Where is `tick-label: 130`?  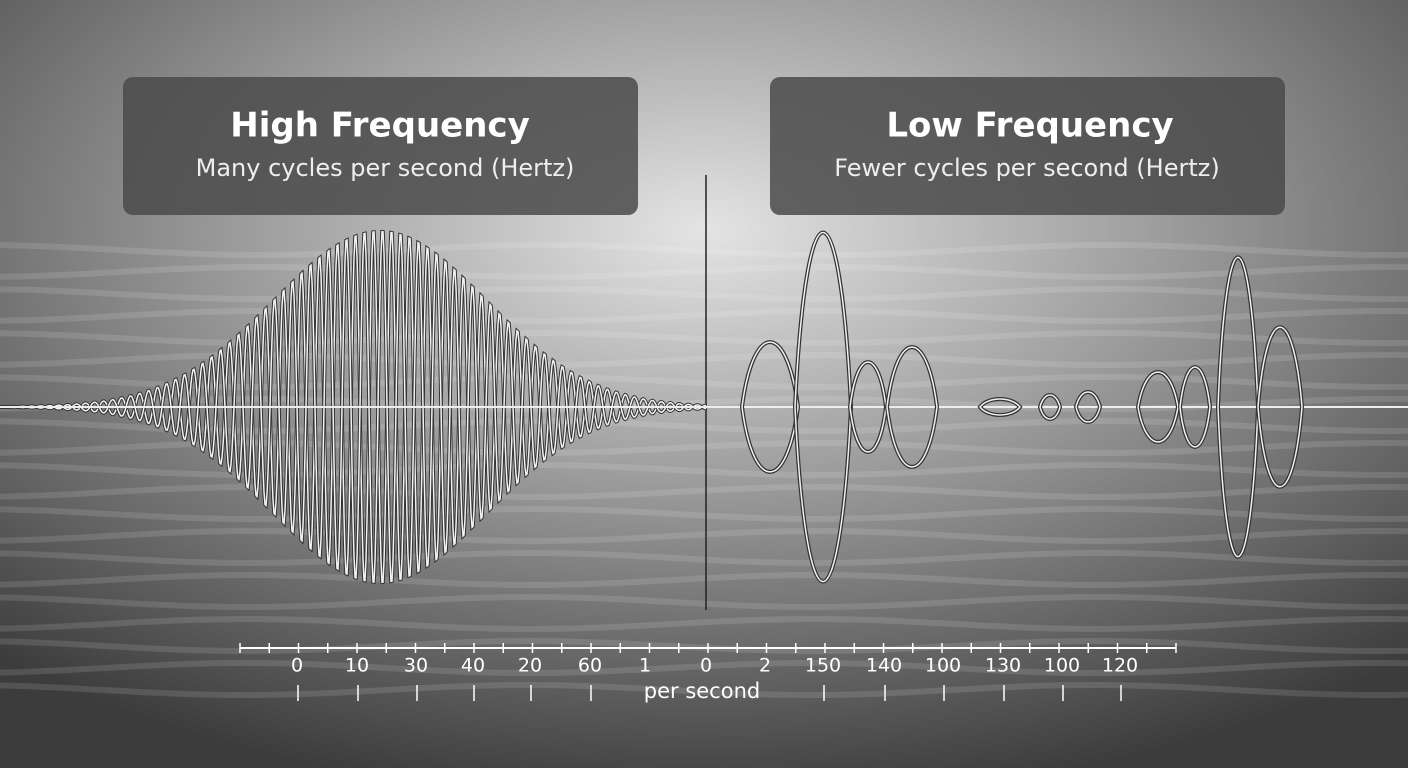 tick-label: 130 is located at coordinates (1003, 666).